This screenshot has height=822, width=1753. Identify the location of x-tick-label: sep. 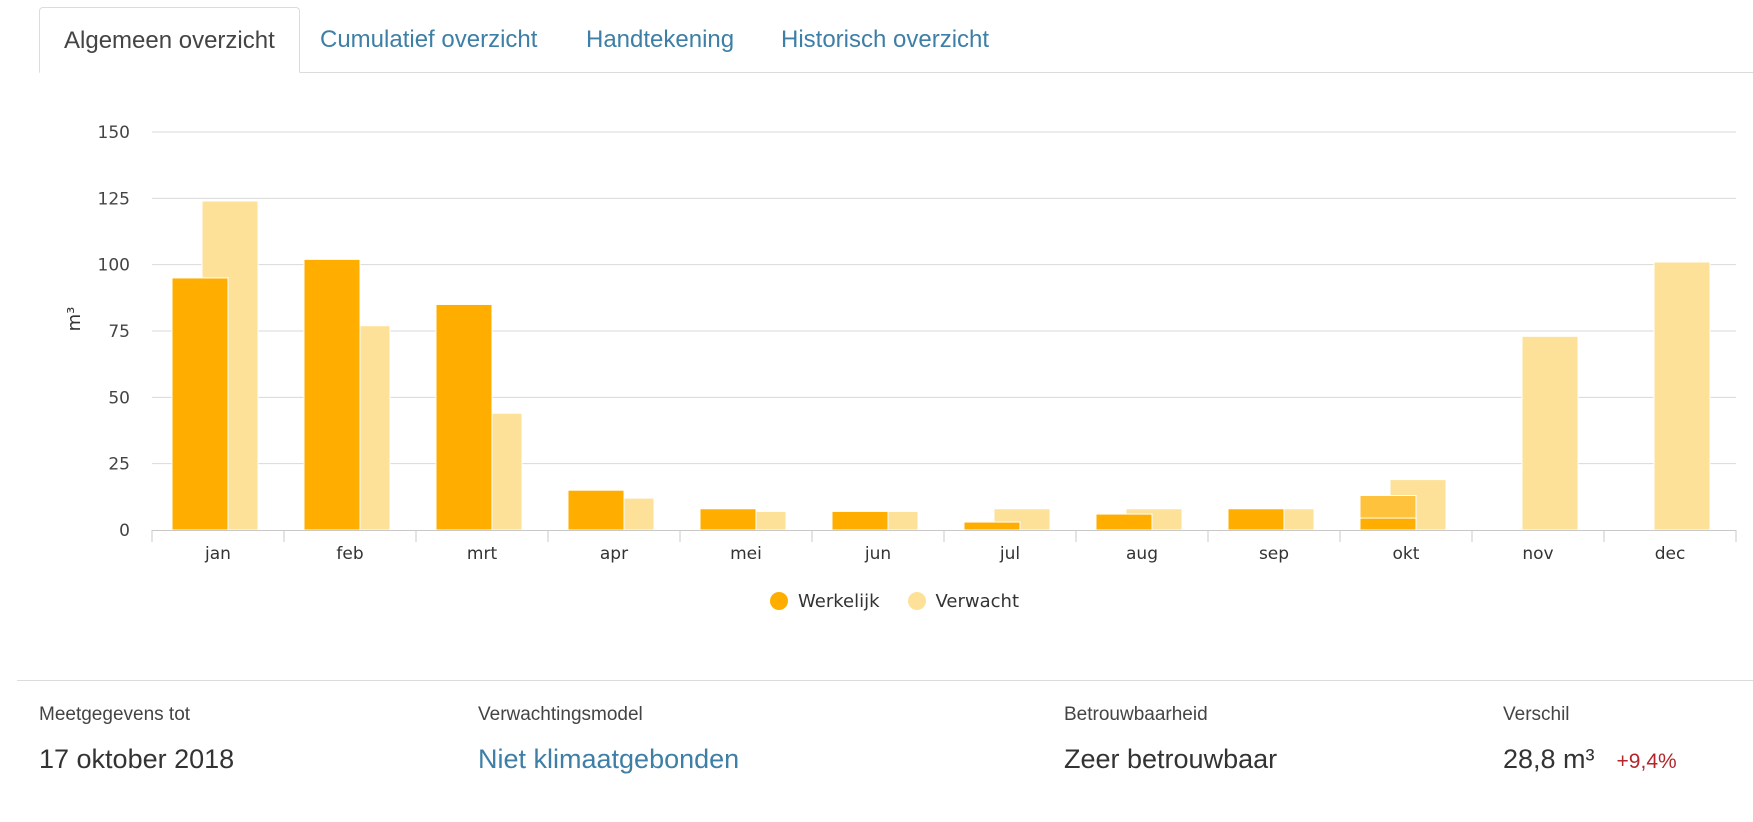
(1274, 554).